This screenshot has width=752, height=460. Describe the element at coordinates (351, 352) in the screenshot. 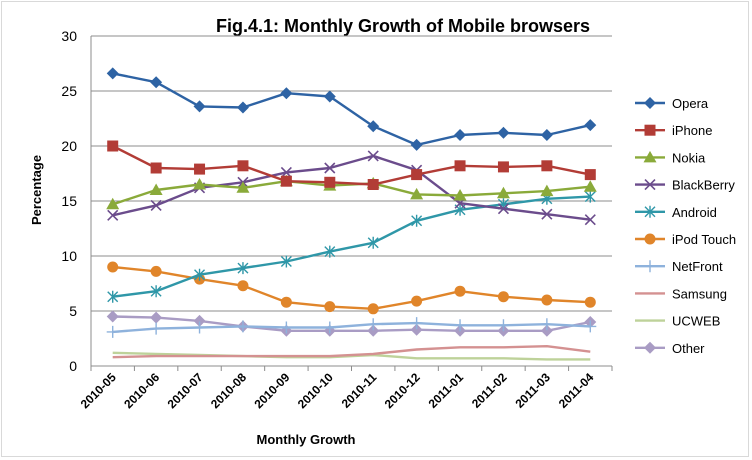

I see `series-line-samsung` at that location.